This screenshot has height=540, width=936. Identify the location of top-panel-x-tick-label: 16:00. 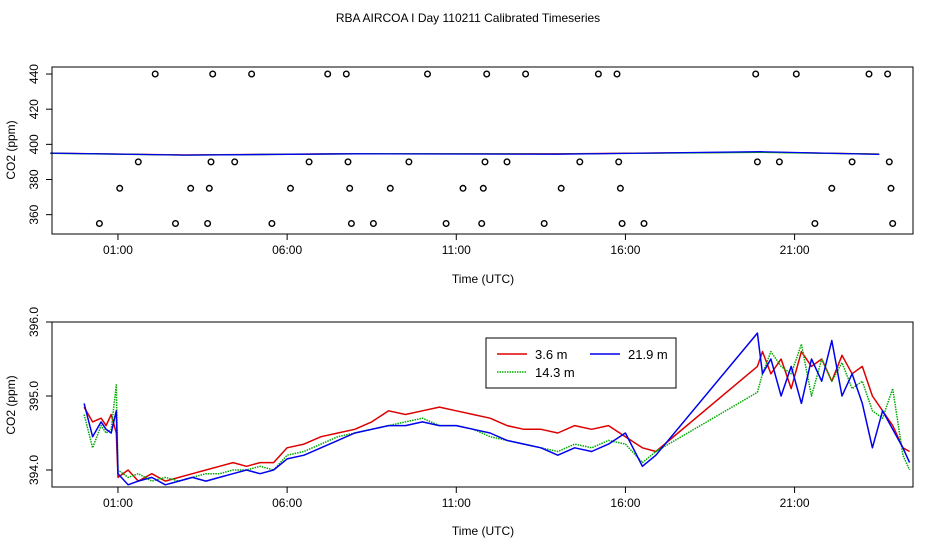
(625, 250).